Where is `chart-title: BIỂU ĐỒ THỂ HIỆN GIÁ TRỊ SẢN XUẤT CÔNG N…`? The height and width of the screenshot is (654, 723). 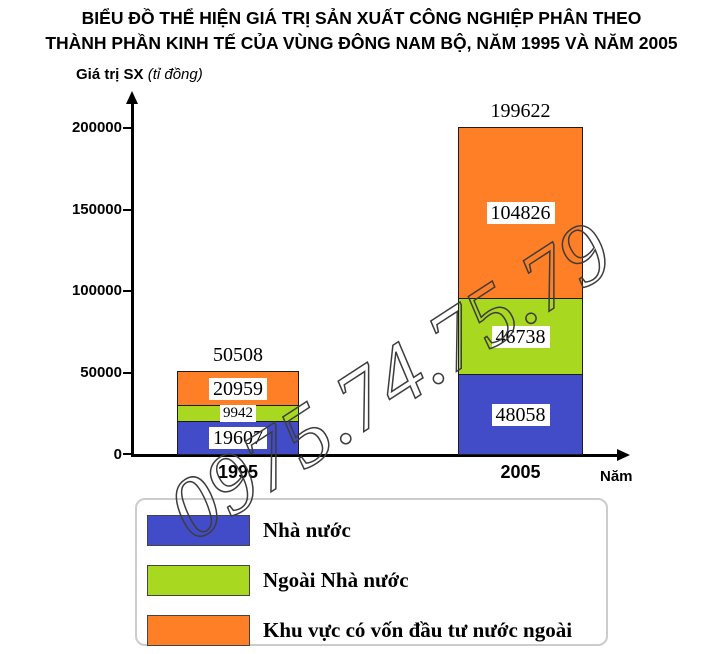 chart-title: BIỂU ĐỒ THỂ HIỆN GIÁ TRỊ SẢN XUẤT CÔNG N… is located at coordinates (361, 31).